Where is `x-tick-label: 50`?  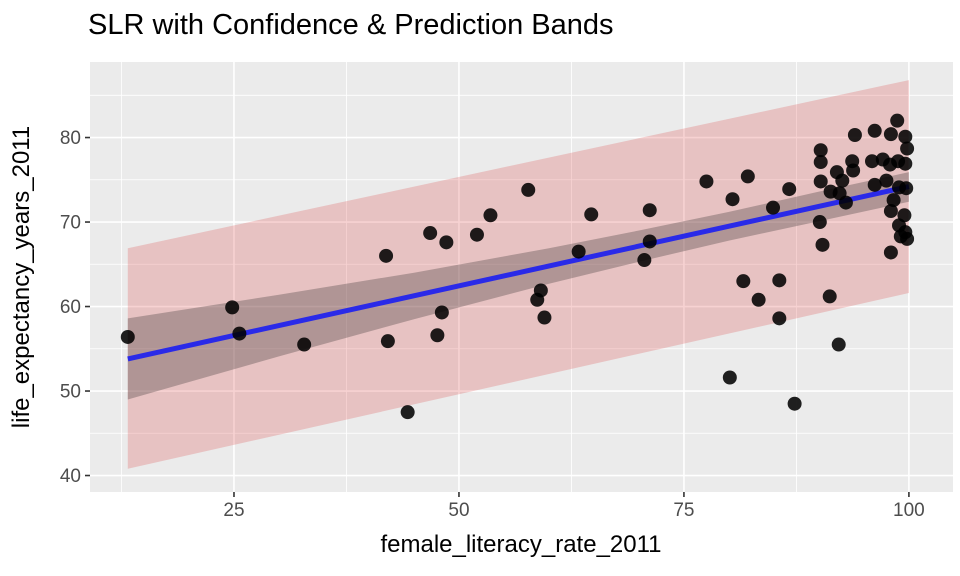
x-tick-label: 50 is located at coordinates (458, 510).